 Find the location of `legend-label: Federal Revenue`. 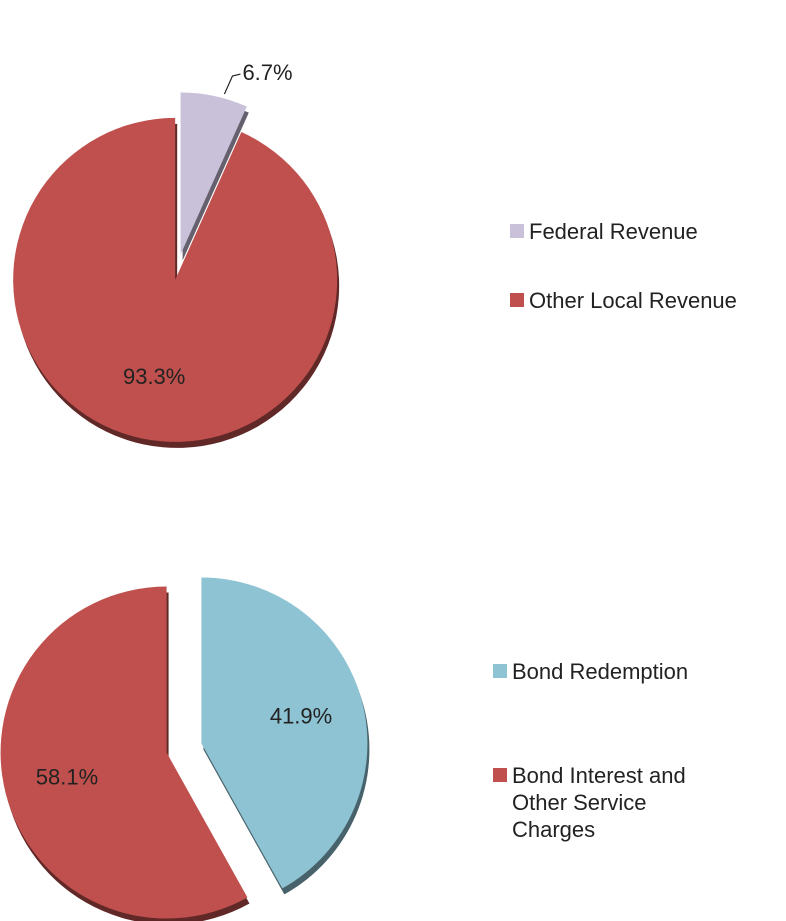

legend-label: Federal Revenue is located at coordinates (613, 231).